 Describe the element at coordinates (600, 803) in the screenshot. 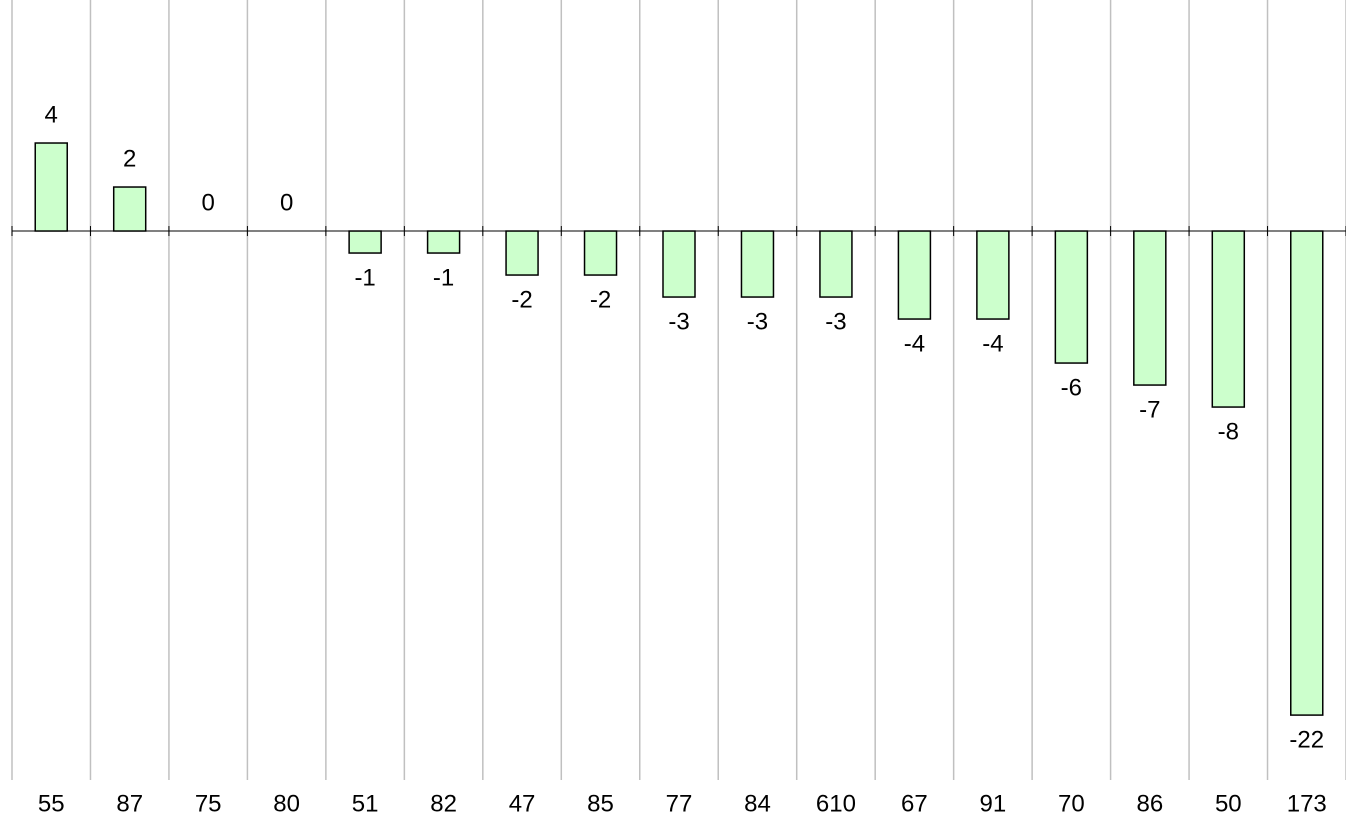

I see `x-tick-label: 85` at that location.